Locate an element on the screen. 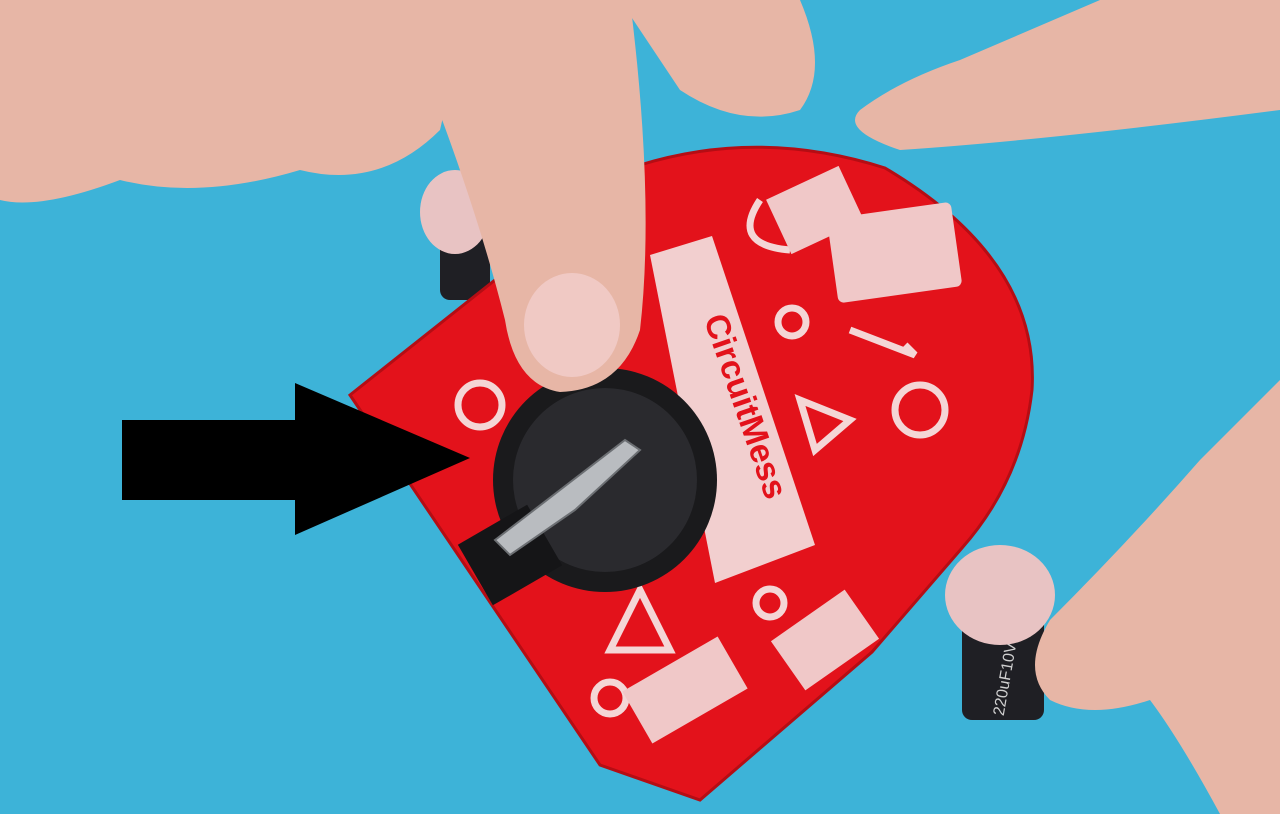 The image size is (1280, 814). arrow-shaft is located at coordinates (212, 460).